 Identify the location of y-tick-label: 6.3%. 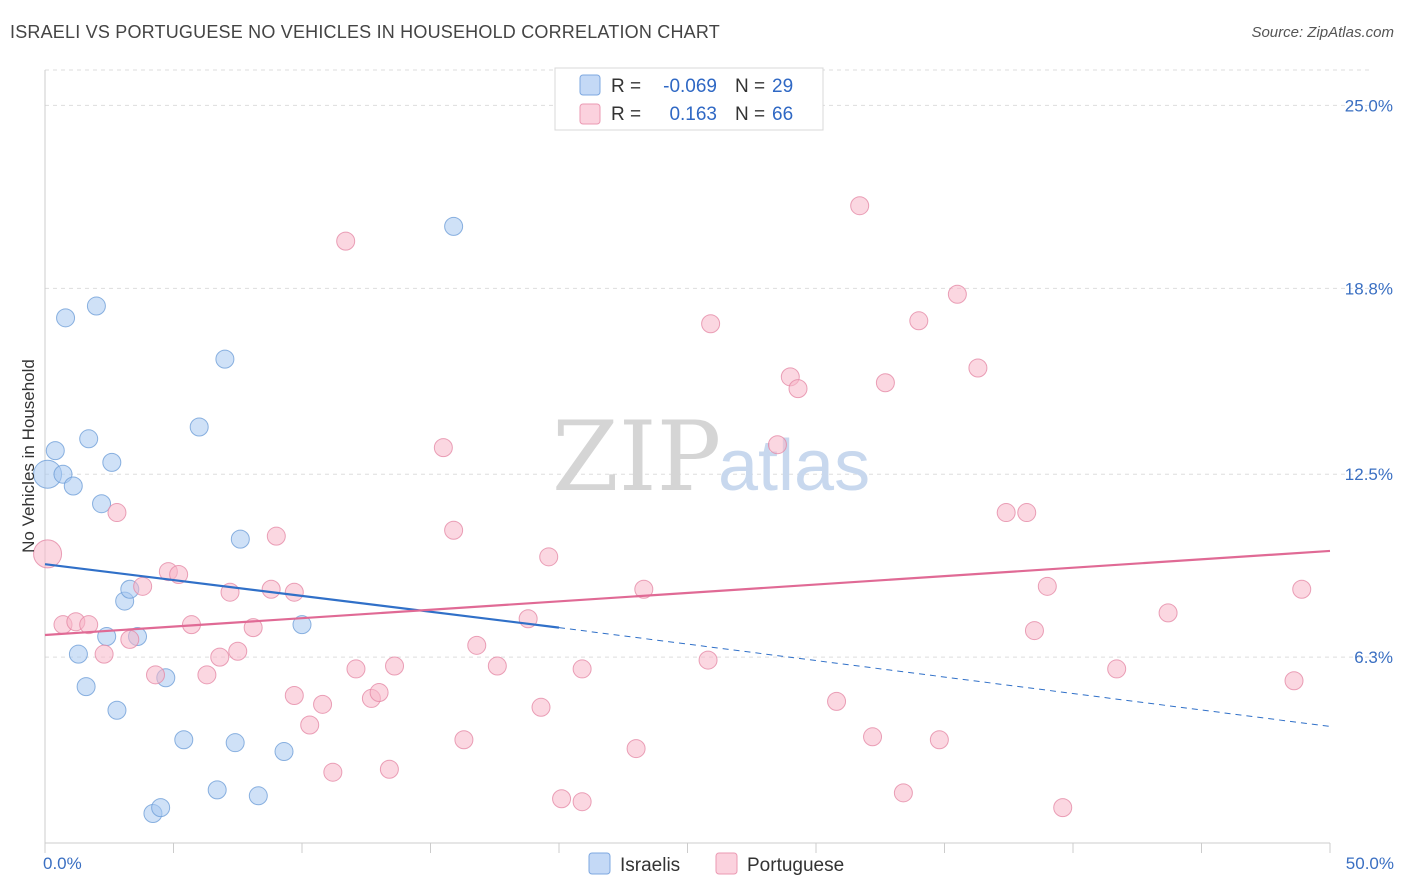
(1373, 657).